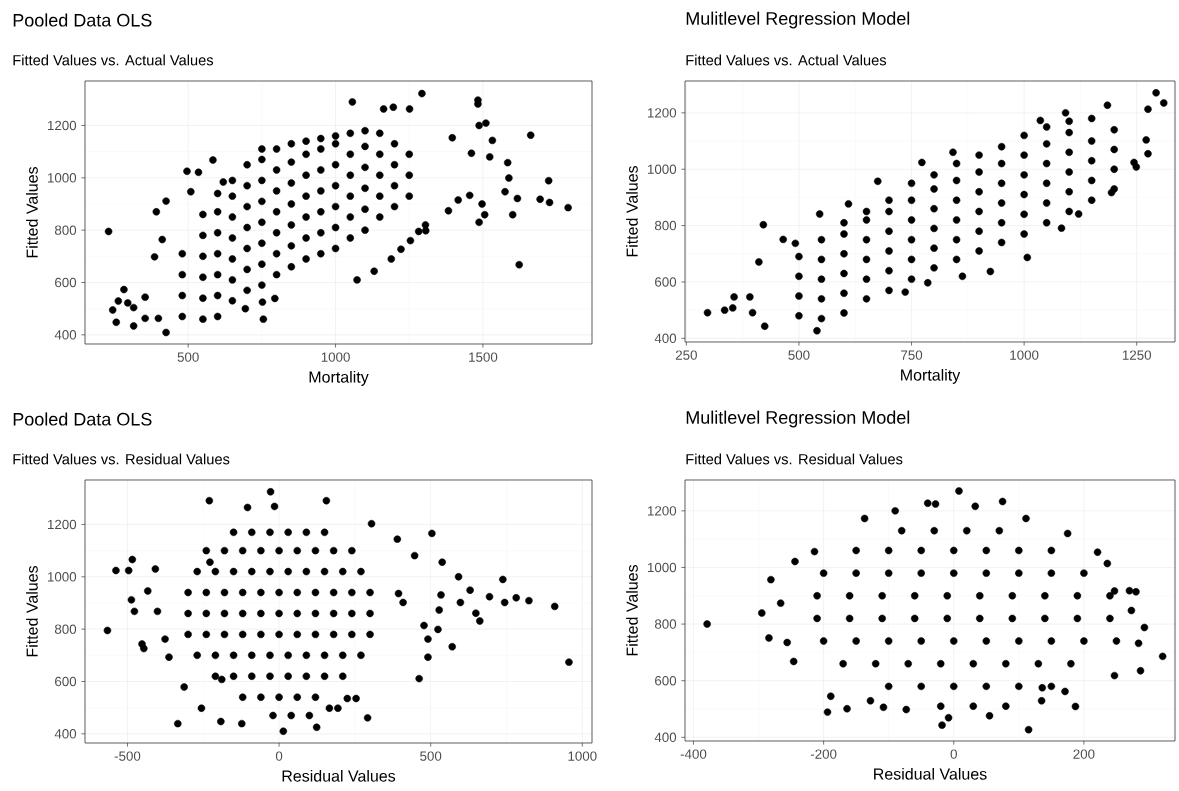 Image resolution: width=1179 pixels, height=791 pixels. I want to click on x-tick-label: 750, so click(912, 355).